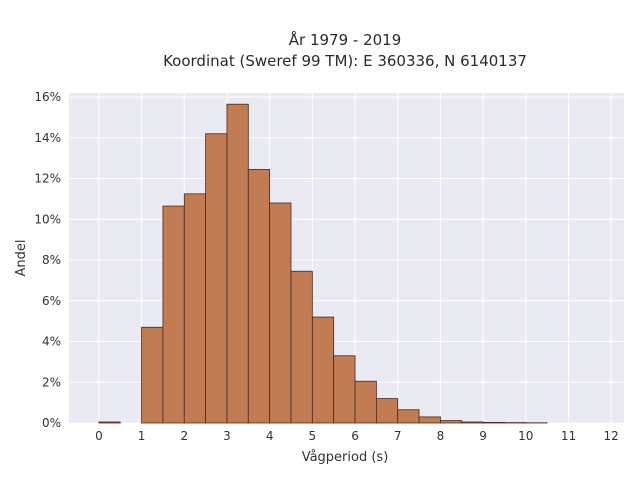  Describe the element at coordinates (99, 436) in the screenshot. I see `x-tick-label: 0` at that location.